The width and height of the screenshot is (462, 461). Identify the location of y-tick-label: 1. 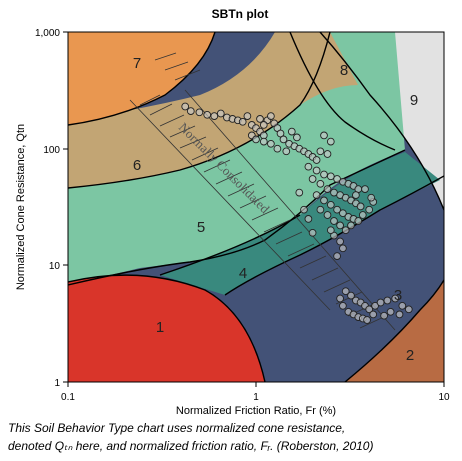
(57, 383).